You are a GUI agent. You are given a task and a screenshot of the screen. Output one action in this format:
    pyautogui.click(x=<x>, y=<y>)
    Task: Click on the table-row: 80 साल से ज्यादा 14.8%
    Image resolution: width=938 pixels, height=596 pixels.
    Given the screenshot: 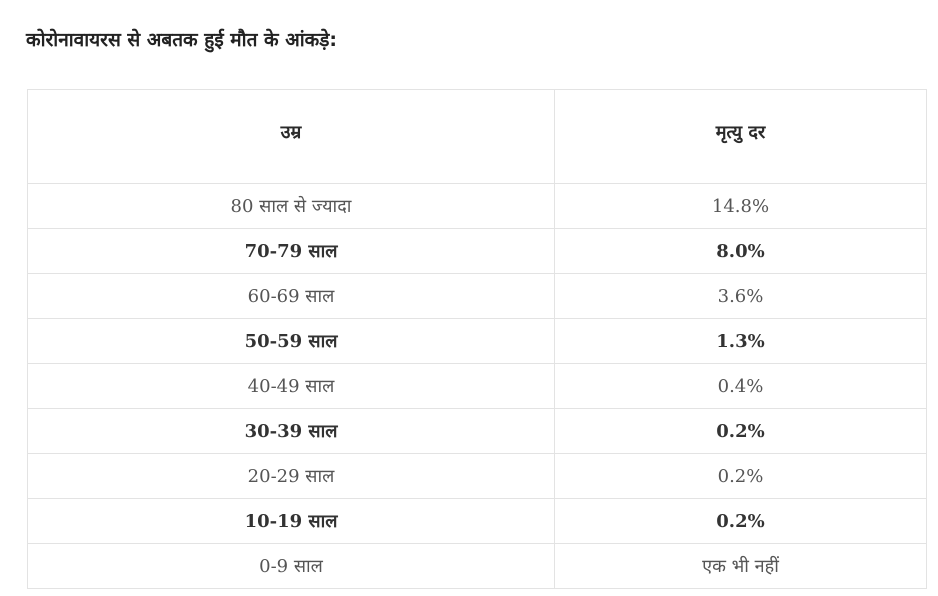 What is the action you would take?
    pyautogui.click(x=477, y=206)
    